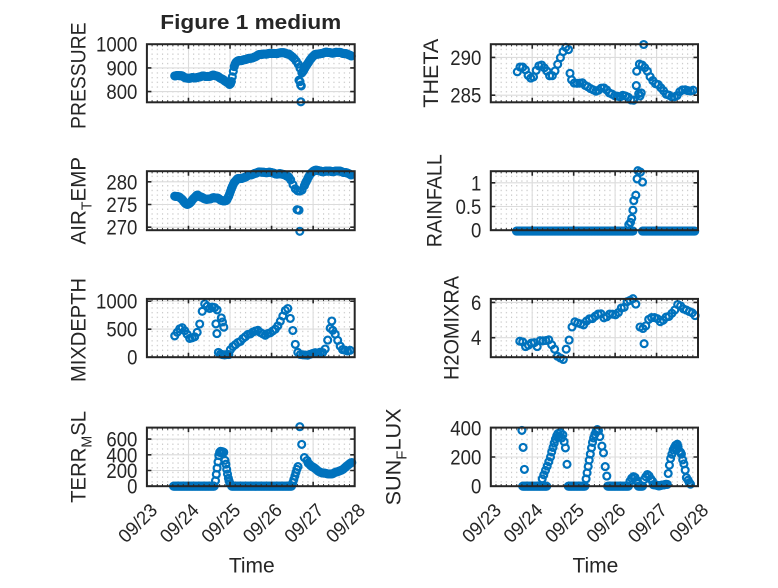 Image resolution: width=778 pixels, height=588 pixels. Describe the element at coordinates (79, 330) in the screenshot. I see `svg-text: MIXDEPTH` at that location.